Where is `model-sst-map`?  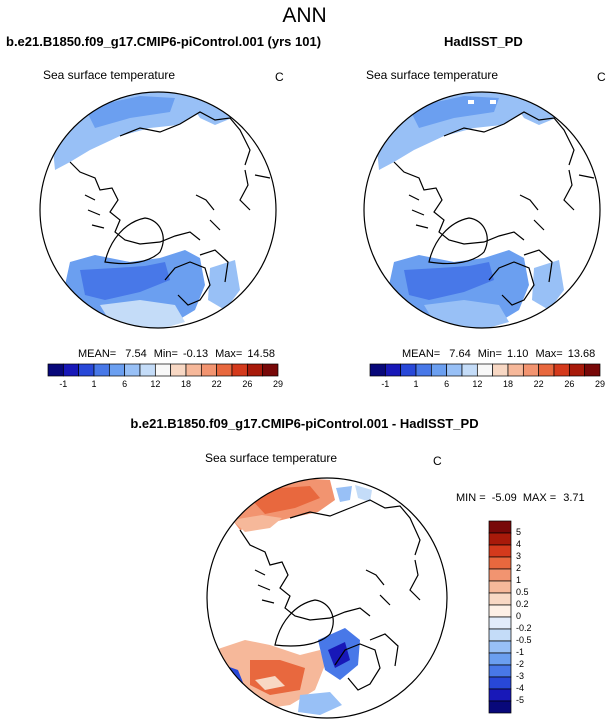 model-sst-map is located at coordinates (158, 210).